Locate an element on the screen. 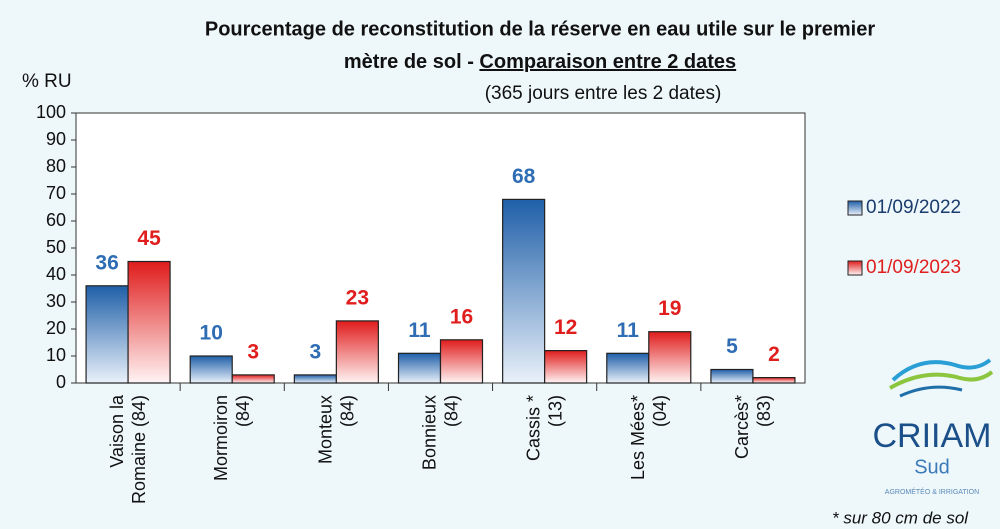 This screenshot has width=1000, height=529. x-tick-label: Monteux (84) is located at coordinates (336, 429).